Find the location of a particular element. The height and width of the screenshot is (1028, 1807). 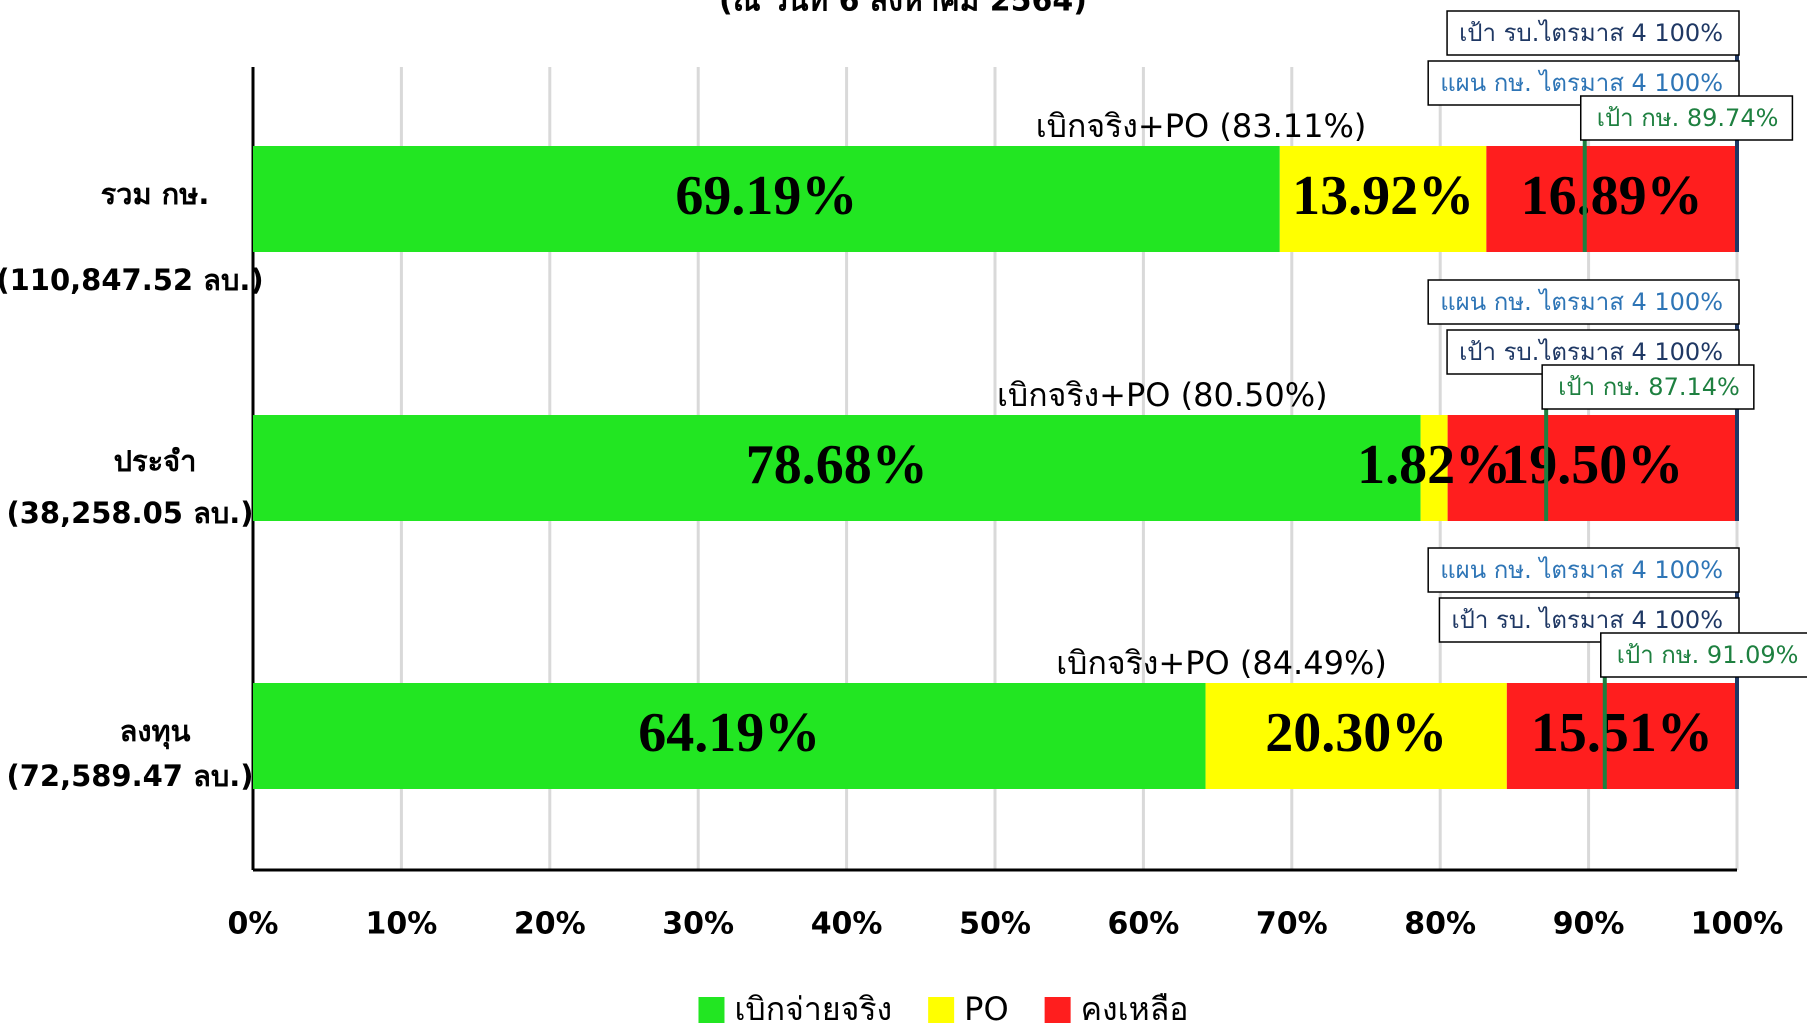

target: เป้า กษ. 91.09% is located at coordinates (1703, 655).